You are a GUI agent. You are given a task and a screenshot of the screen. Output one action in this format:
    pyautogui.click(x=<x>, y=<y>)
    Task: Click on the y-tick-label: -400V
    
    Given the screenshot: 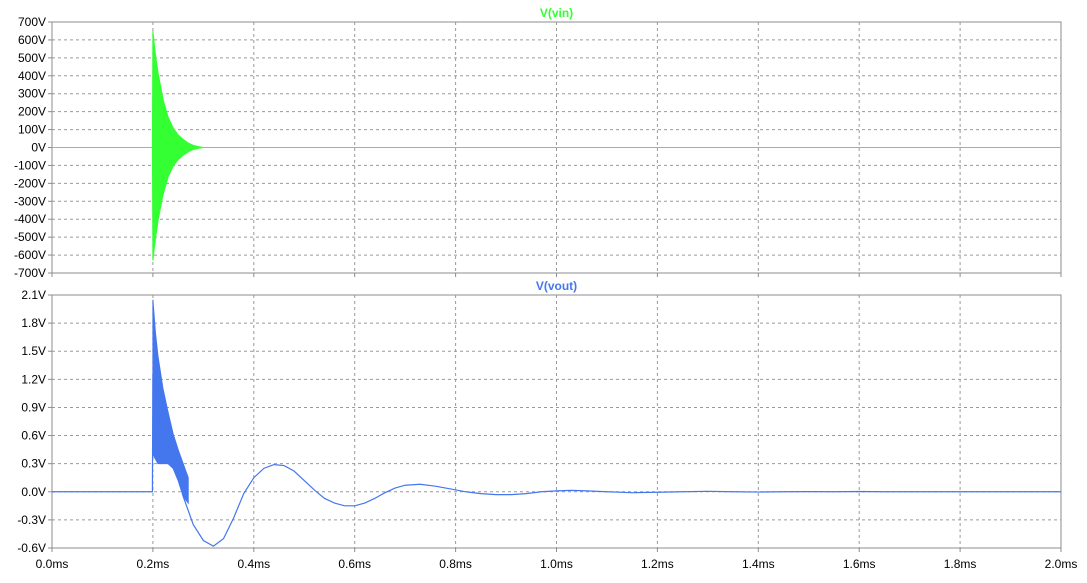 What is the action you would take?
    pyautogui.click(x=30, y=219)
    